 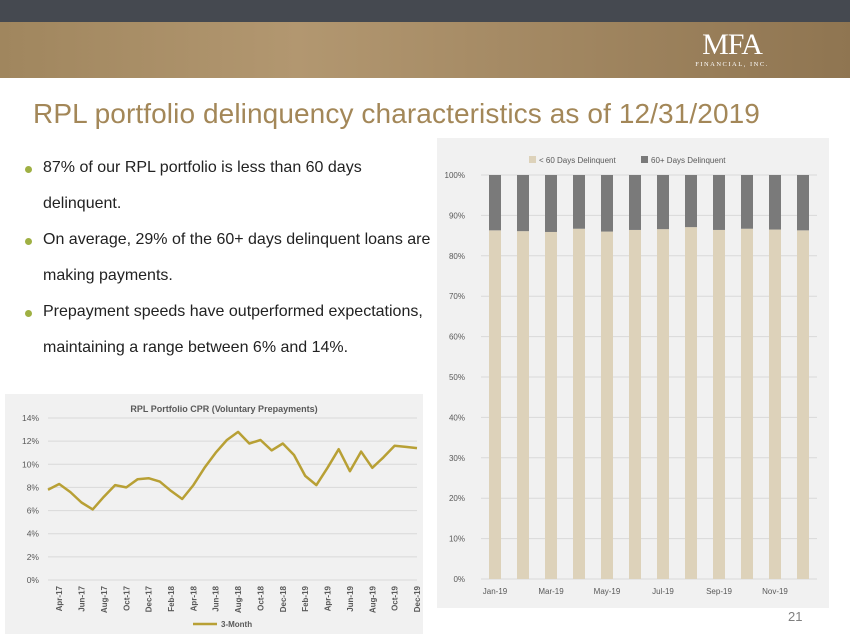 I want to click on cpr-y-tick-label: 2%, so click(x=33, y=557).